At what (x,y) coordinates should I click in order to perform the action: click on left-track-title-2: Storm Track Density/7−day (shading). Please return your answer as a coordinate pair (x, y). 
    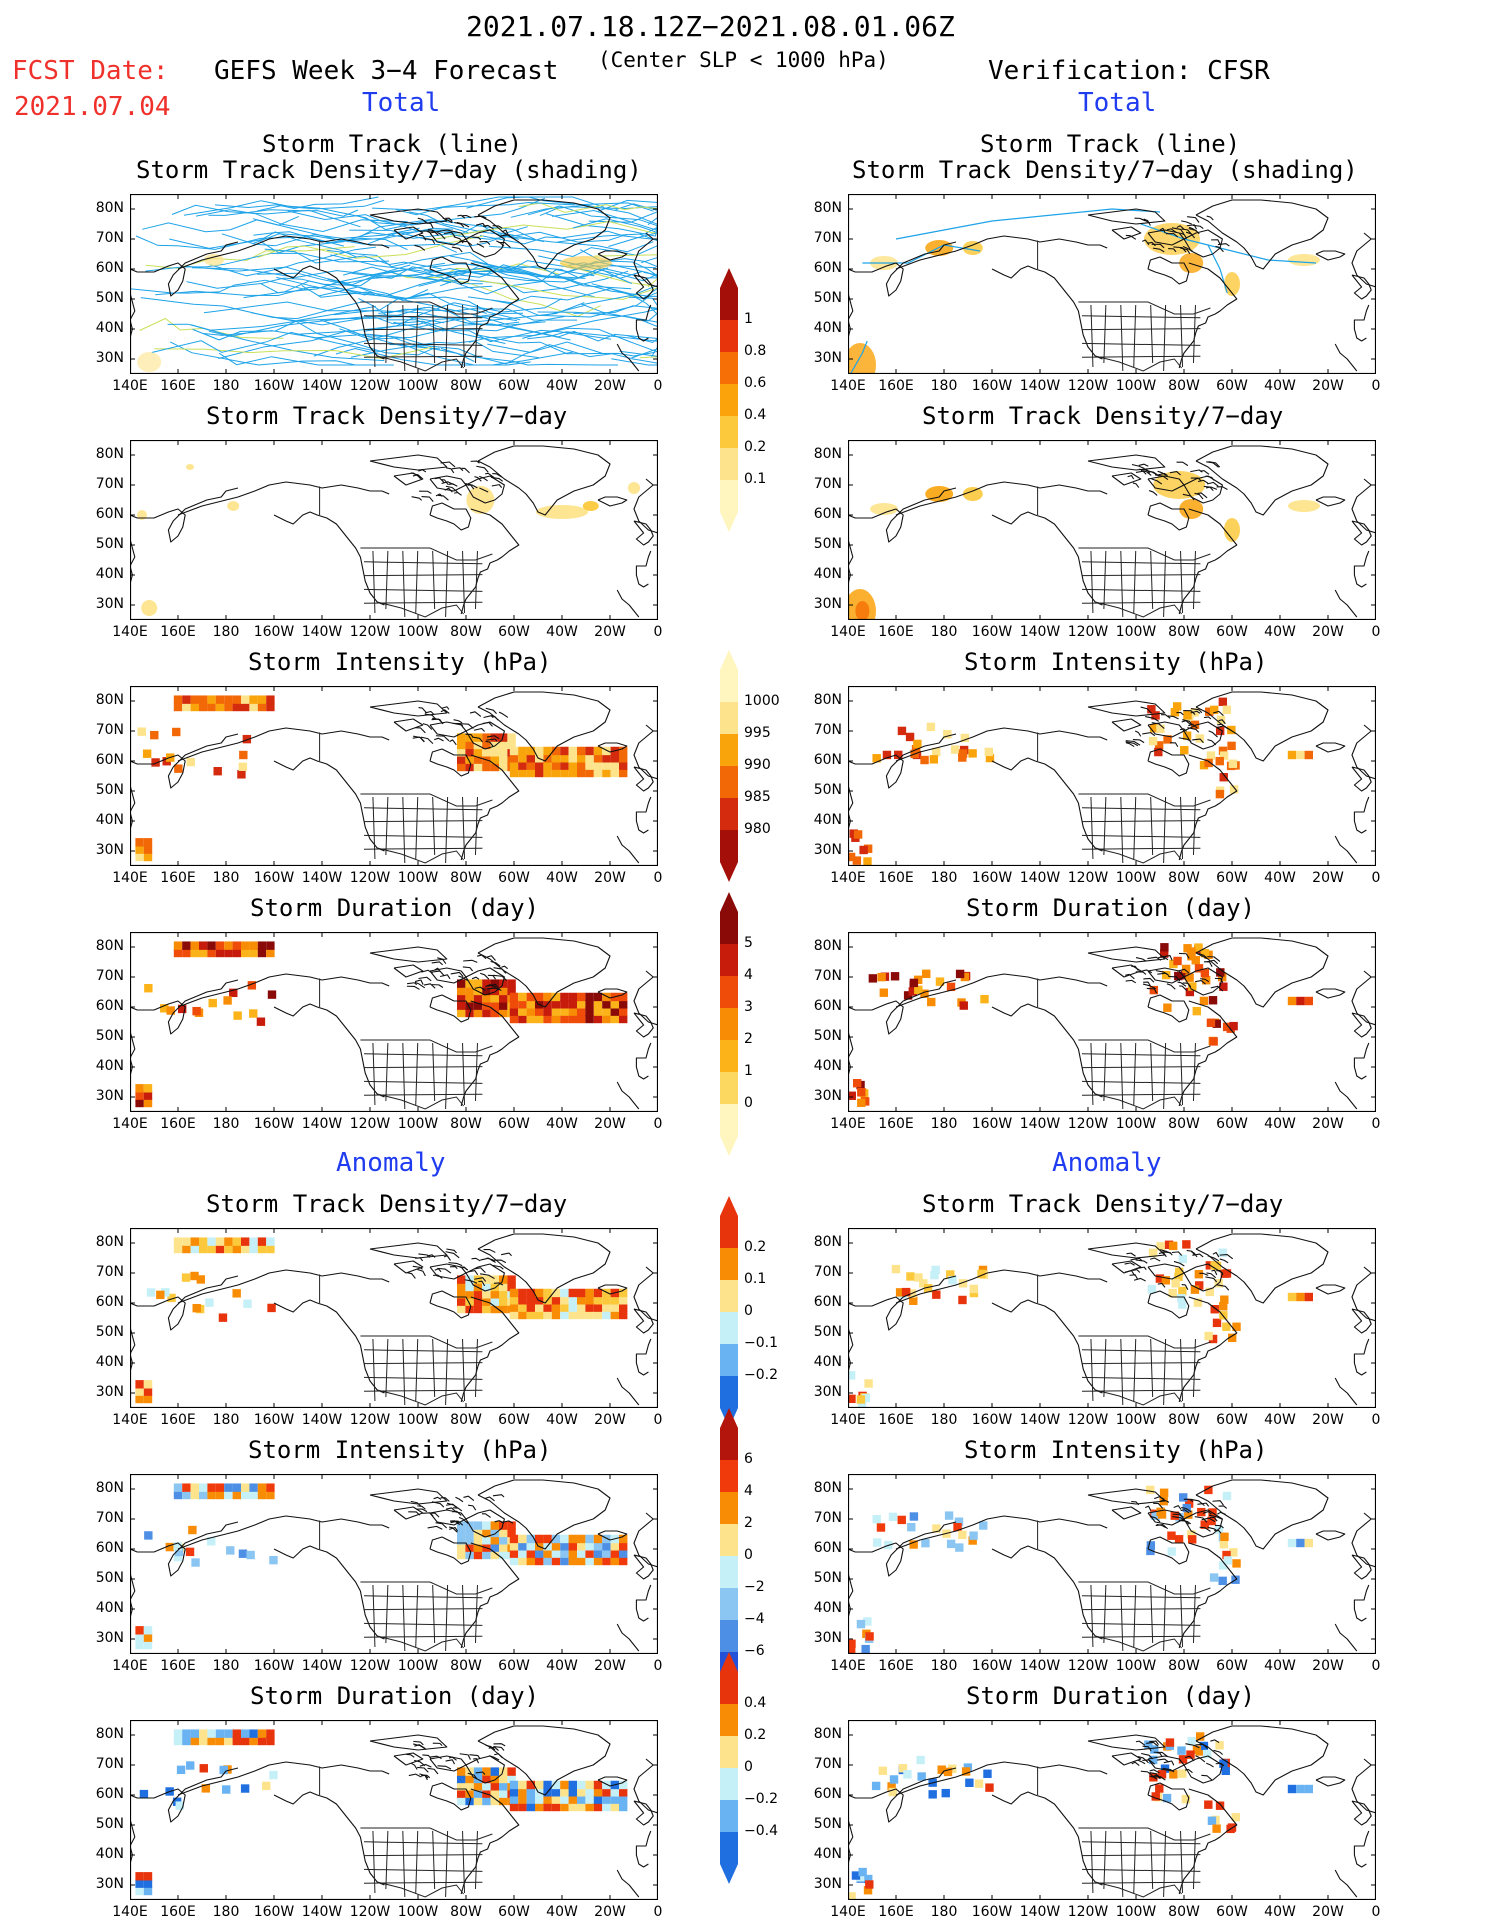
    Looking at the image, I should click on (389, 170).